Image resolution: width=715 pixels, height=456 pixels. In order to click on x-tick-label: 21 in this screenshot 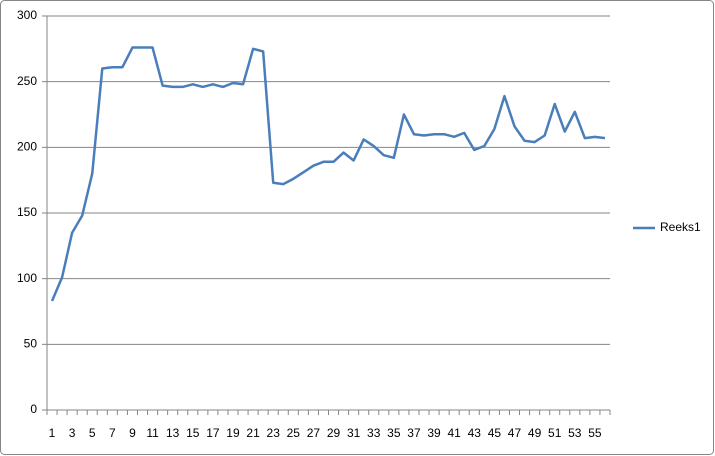, I will do `click(253, 433)`.